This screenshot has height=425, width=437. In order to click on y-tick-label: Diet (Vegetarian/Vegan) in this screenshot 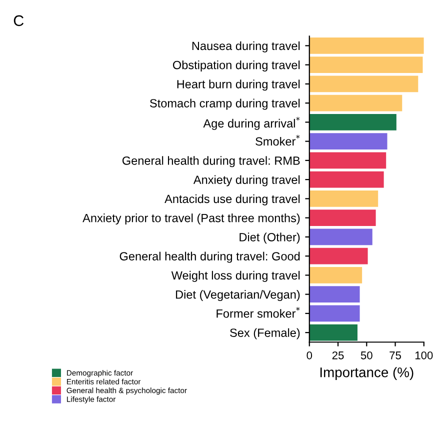, I will do `click(238, 296)`.